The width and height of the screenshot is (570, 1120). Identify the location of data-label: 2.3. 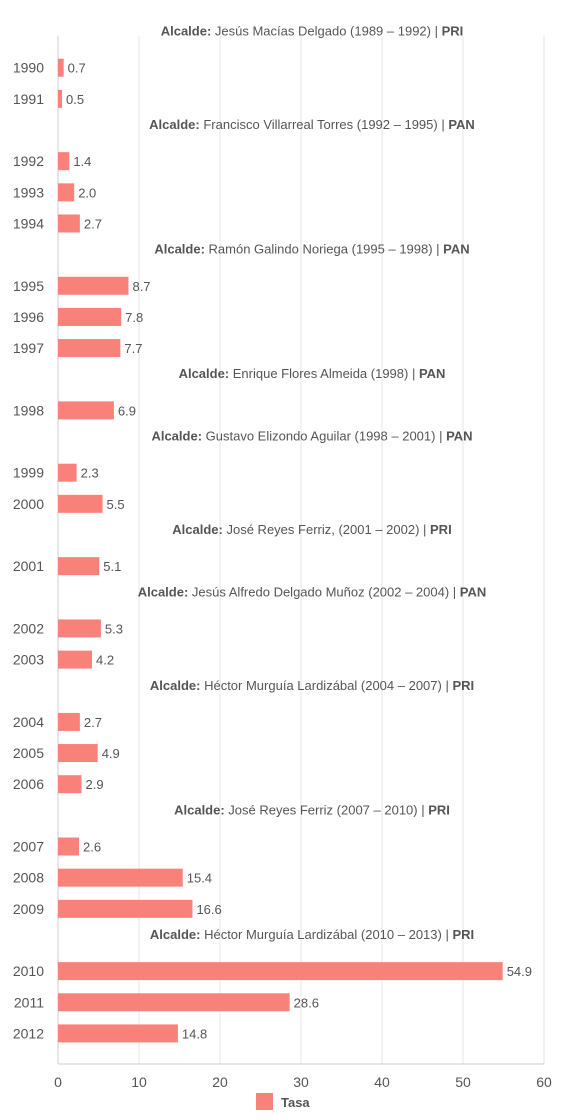
(90, 473).